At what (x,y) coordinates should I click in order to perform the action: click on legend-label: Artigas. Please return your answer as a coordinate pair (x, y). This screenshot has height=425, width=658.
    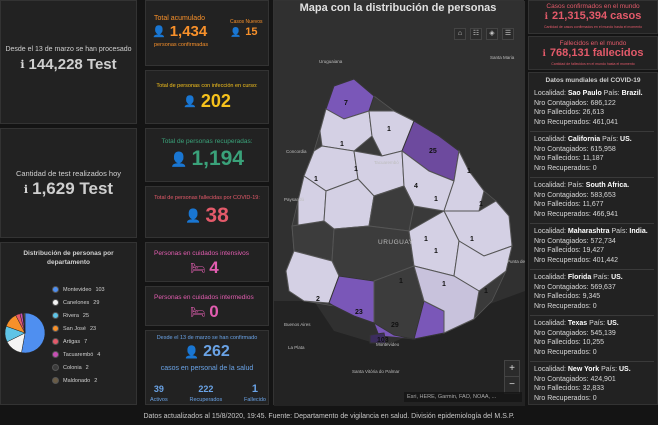
    Looking at the image, I should click on (72, 341).